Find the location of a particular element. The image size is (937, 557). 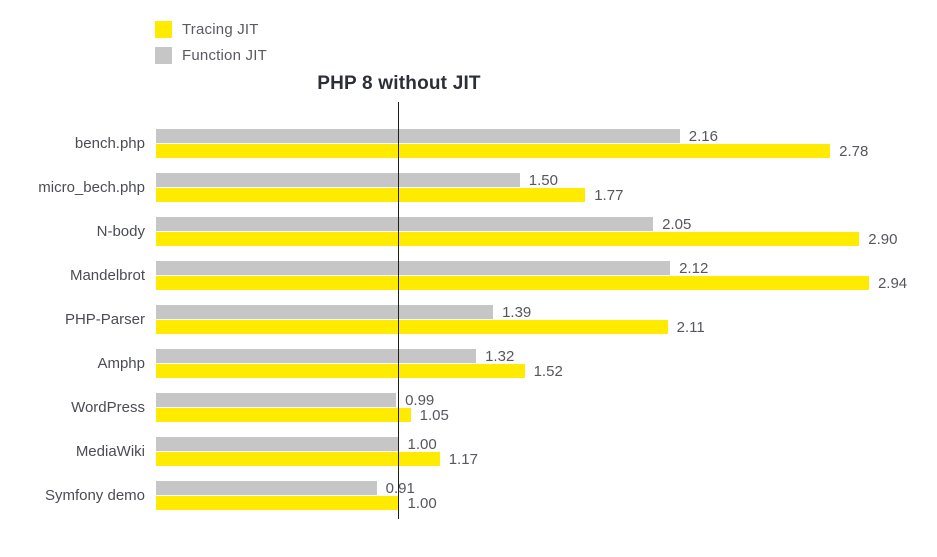

tracing-jit-value-label: 2.94 is located at coordinates (892, 283).